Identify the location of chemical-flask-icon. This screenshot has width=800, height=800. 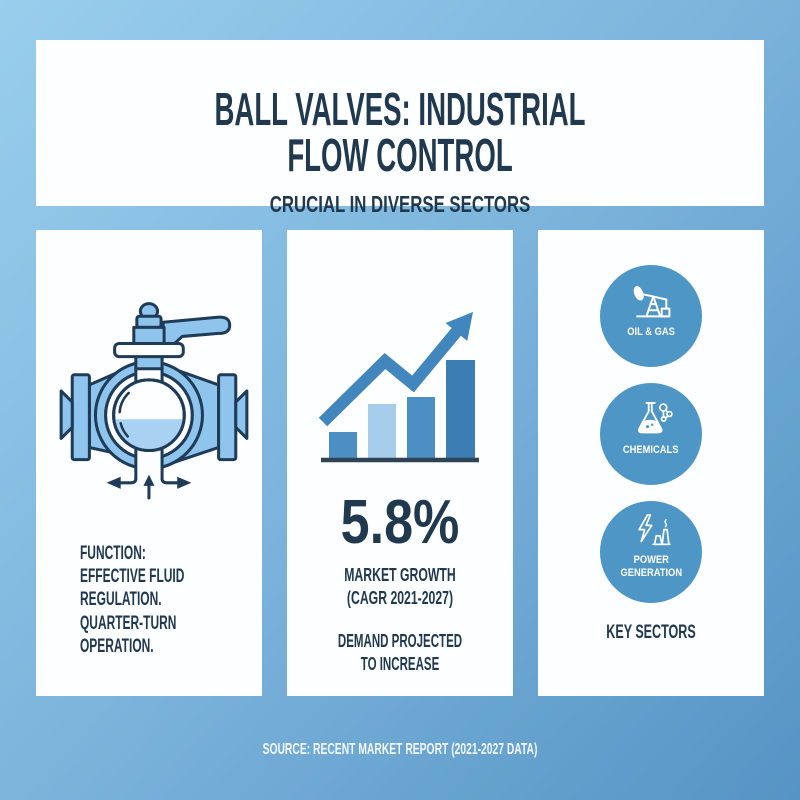
(655, 417).